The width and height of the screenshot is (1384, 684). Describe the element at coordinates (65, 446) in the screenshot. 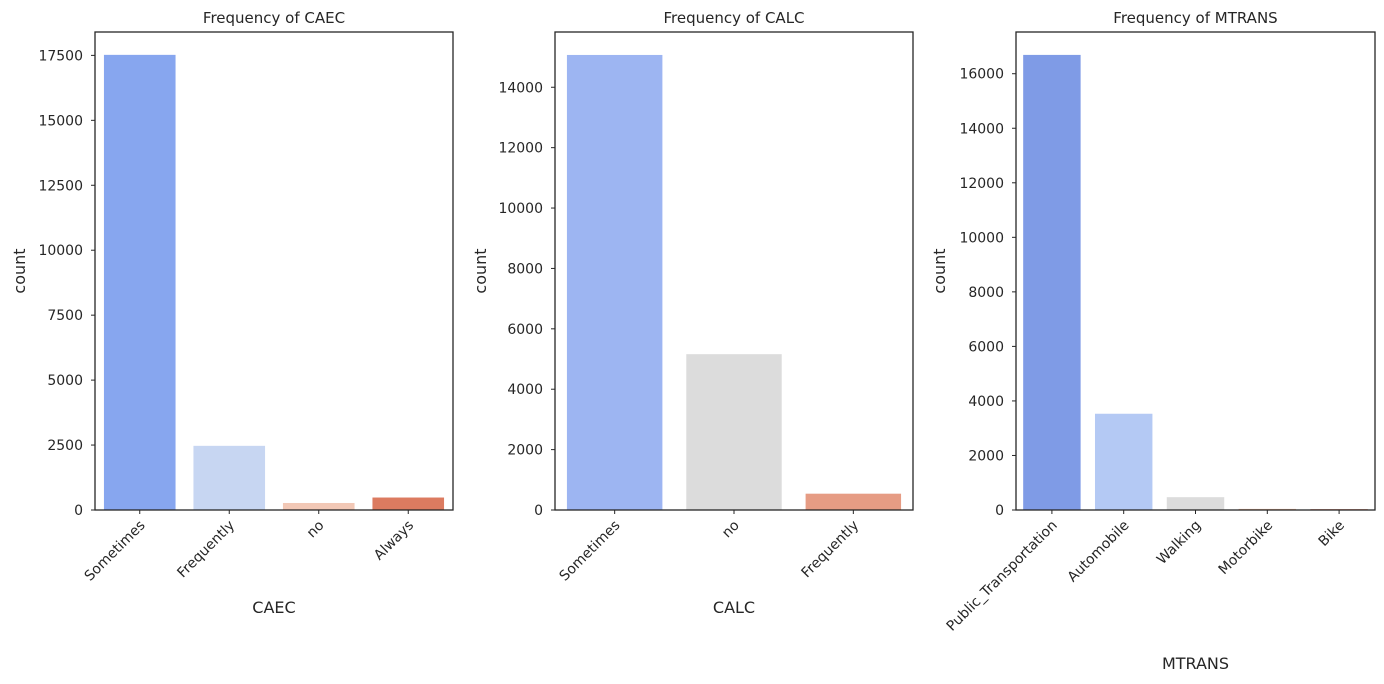

I see `y-tick-label: 2500` at that location.